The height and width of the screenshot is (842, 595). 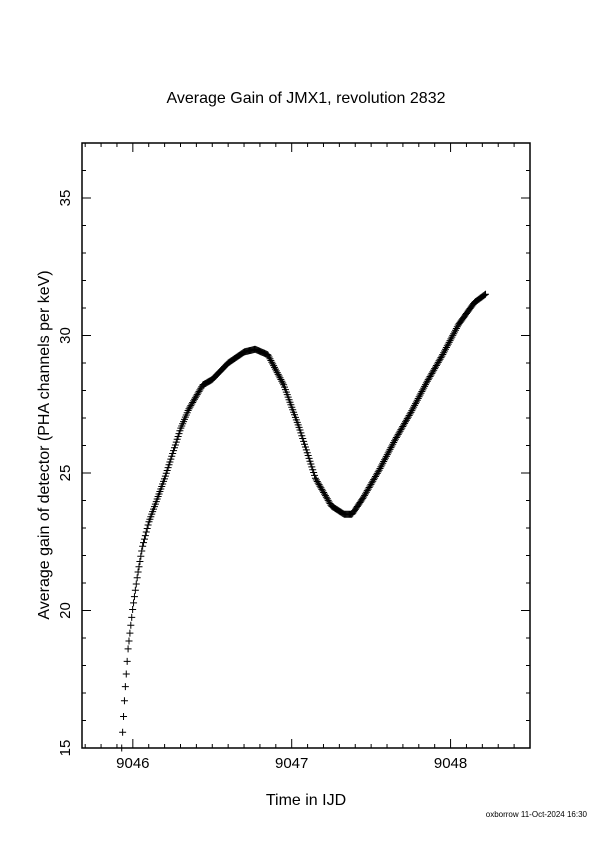 I want to click on chart-title: Average Gain of JMX1, revolution 2832, so click(x=306, y=98).